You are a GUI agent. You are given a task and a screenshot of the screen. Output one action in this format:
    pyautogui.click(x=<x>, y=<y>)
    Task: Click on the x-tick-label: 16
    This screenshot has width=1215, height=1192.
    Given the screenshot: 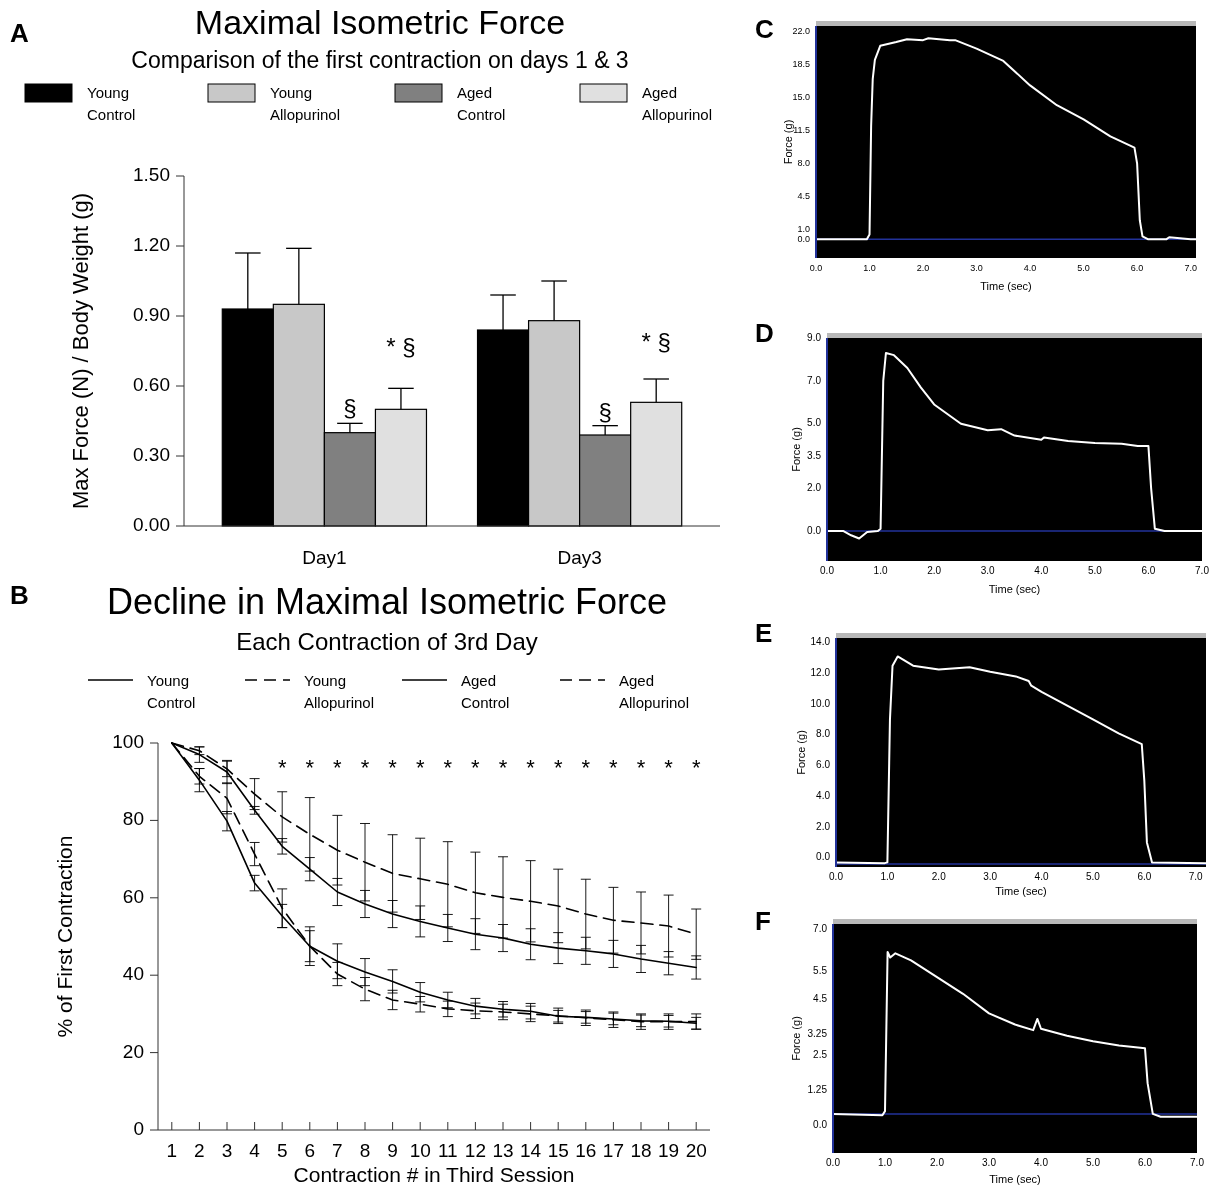 What is the action you would take?
    pyautogui.click(x=586, y=1150)
    